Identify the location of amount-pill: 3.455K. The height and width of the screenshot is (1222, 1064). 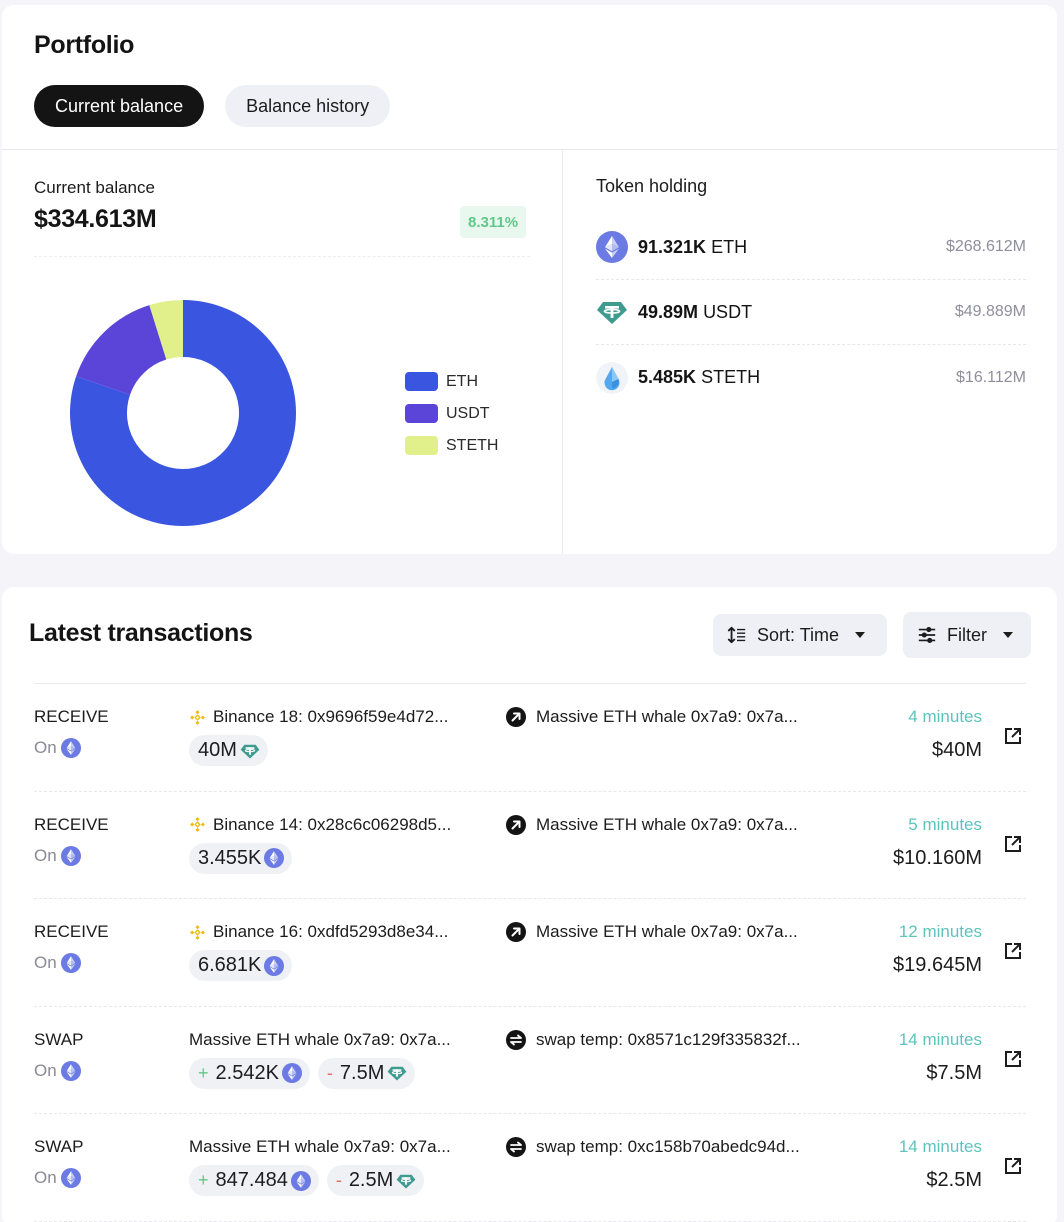
(241, 858).